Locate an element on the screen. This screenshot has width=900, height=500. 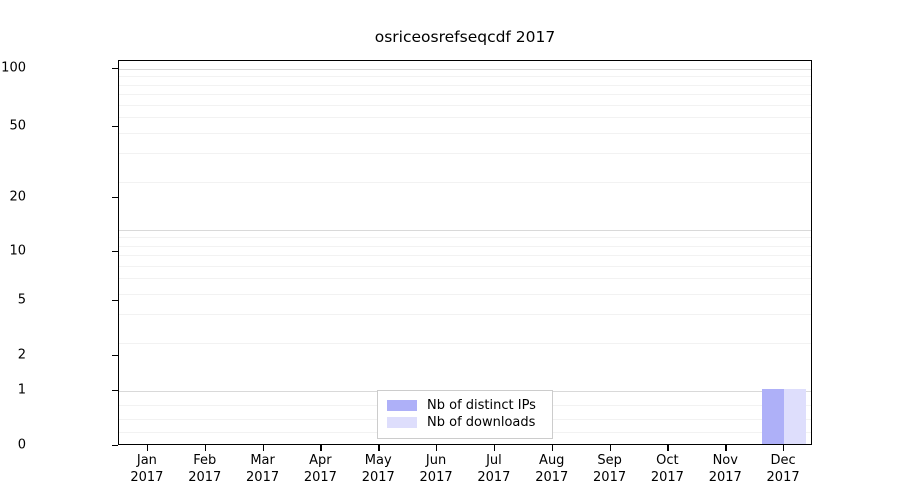
y-tick-label: 100 is located at coordinates (13, 68).